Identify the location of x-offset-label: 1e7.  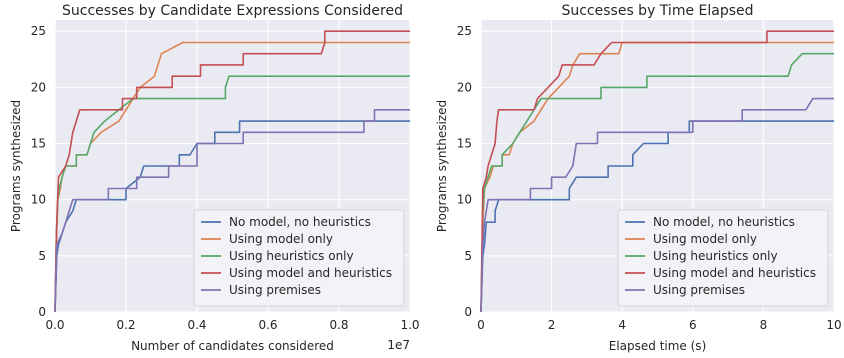
(398, 345).